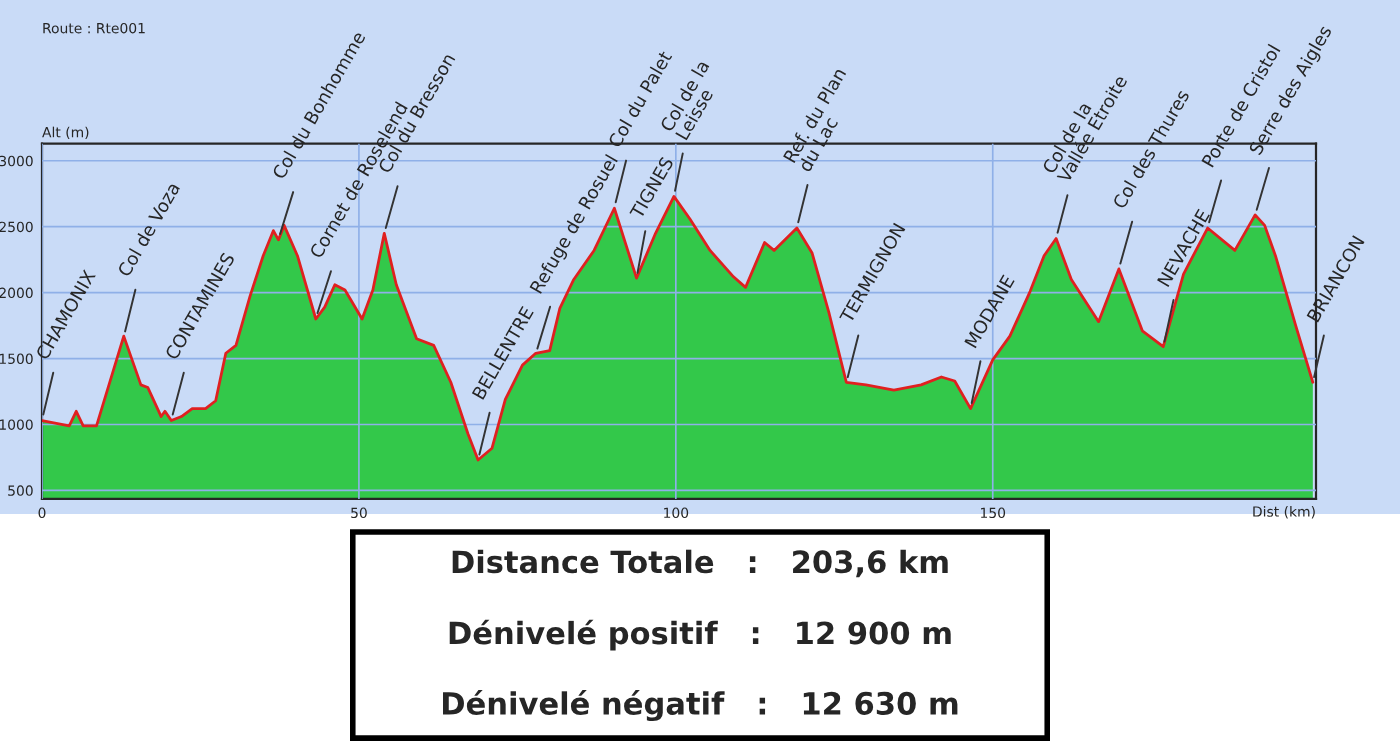 The height and width of the screenshot is (756, 1400). I want to click on text: Dénivelé négatif : 12 630 m, so click(700, 706).